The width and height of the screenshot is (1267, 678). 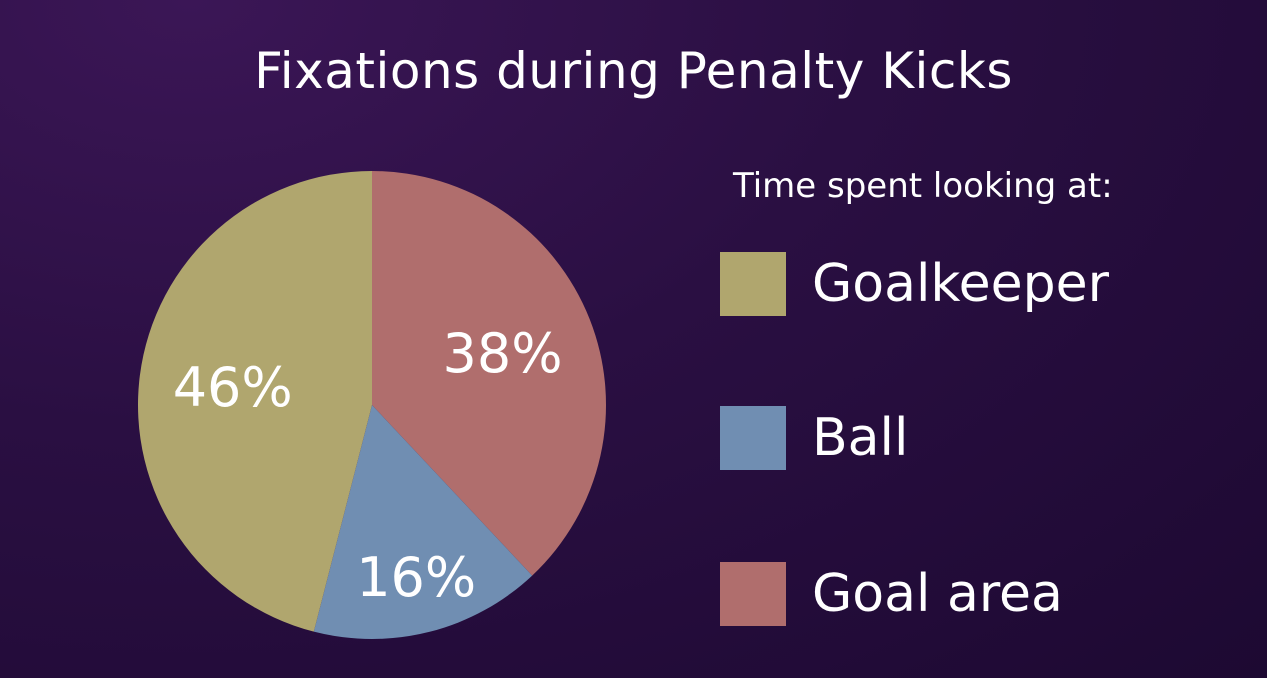 What do you see at coordinates (503, 353) in the screenshot?
I see `pie-label-goal-area: 38%` at bounding box center [503, 353].